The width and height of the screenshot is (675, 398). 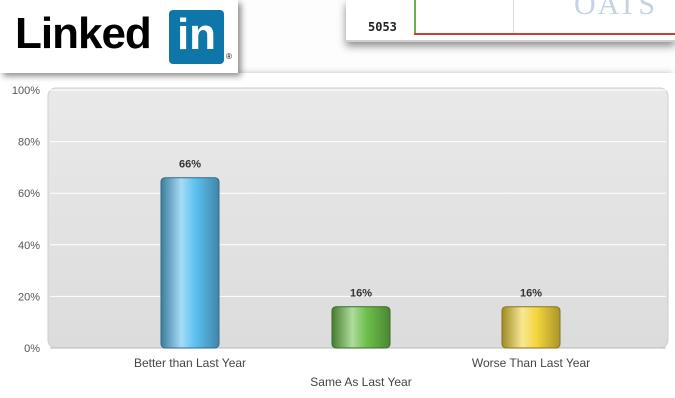 What do you see at coordinates (531, 363) in the screenshot?
I see `x-category-label: Worse Than Last Year` at bounding box center [531, 363].